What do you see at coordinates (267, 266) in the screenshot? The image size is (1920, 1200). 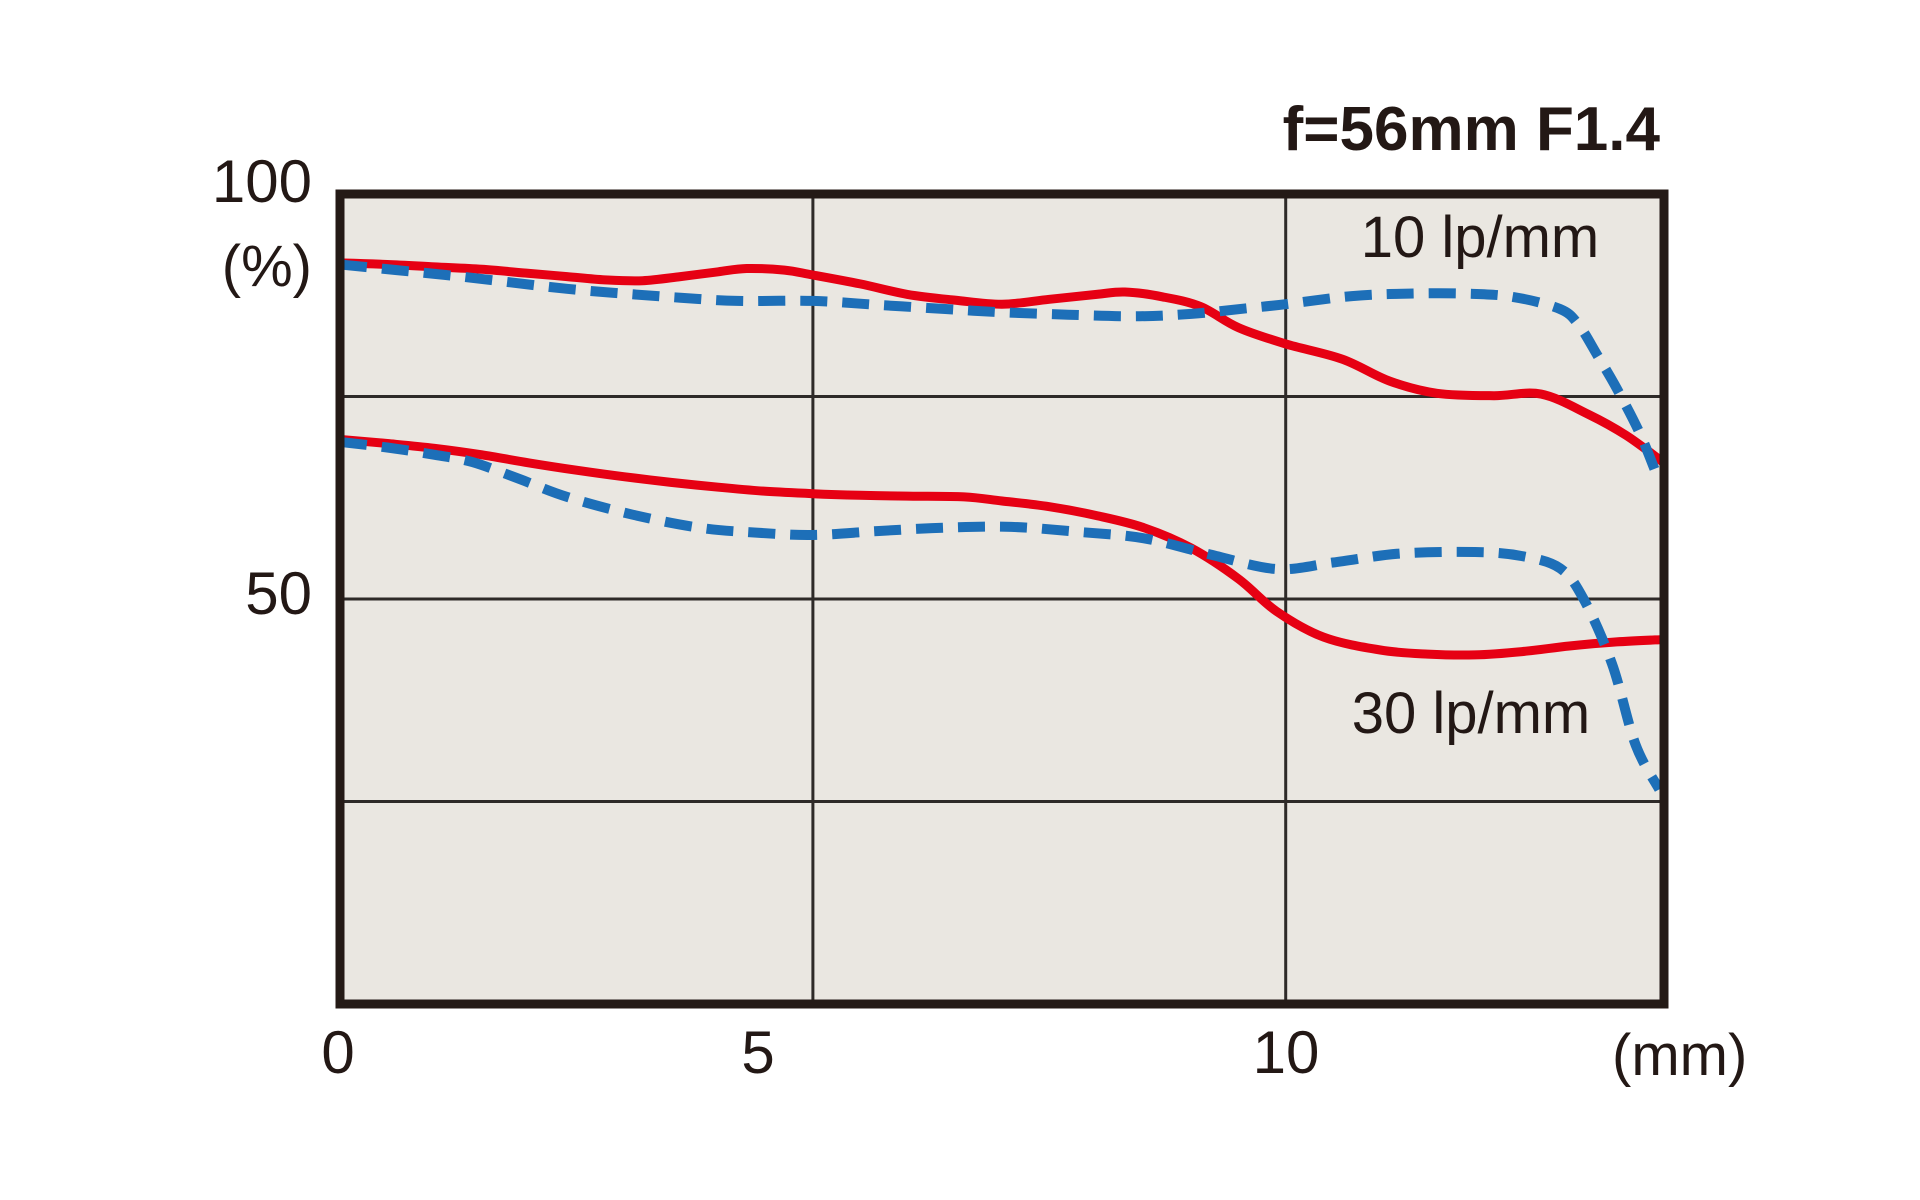 I see `y-axis-unit-label: (%)` at bounding box center [267, 266].